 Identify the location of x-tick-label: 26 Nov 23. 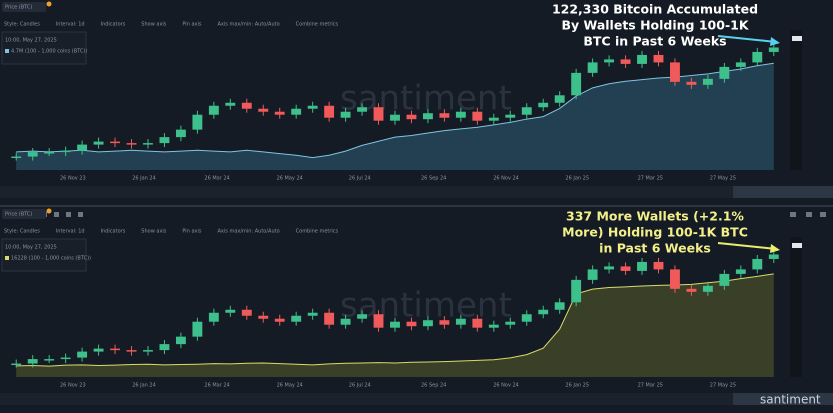
(73, 386).